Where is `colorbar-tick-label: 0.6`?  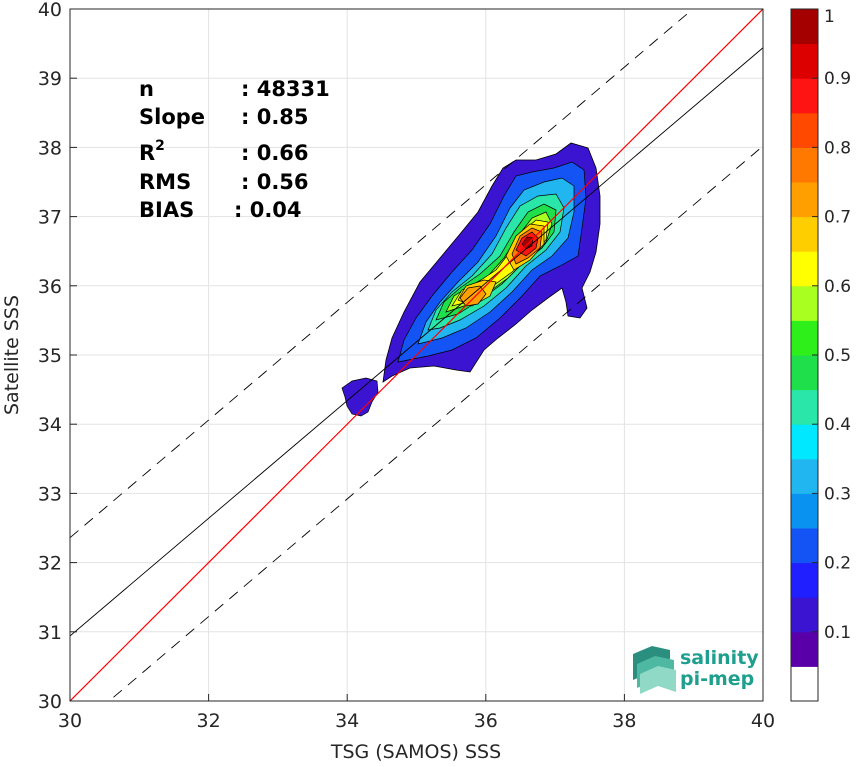 colorbar-tick-label: 0.6 is located at coordinates (837, 287).